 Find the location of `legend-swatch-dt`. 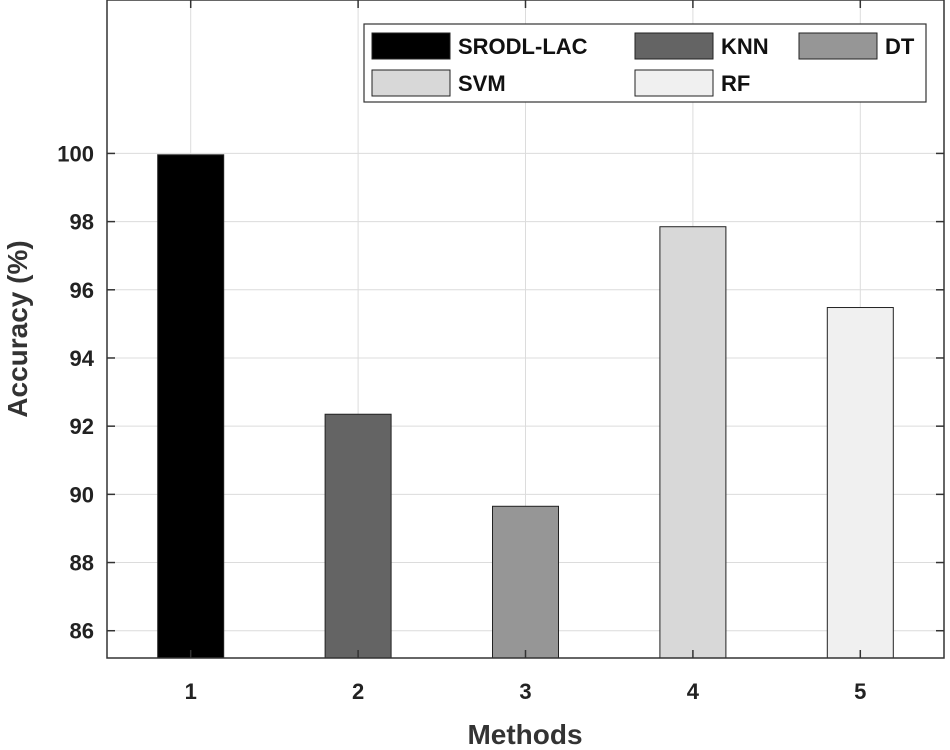

legend-swatch-dt is located at coordinates (838, 46).